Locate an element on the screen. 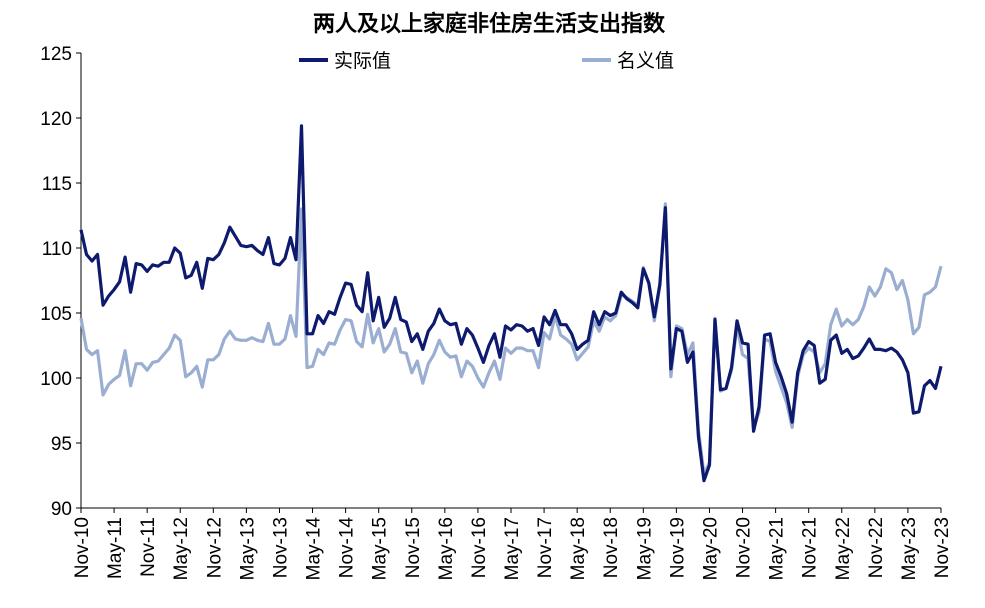 The width and height of the screenshot is (985, 608). x-tick-label: May-18 is located at coordinates (578, 548).